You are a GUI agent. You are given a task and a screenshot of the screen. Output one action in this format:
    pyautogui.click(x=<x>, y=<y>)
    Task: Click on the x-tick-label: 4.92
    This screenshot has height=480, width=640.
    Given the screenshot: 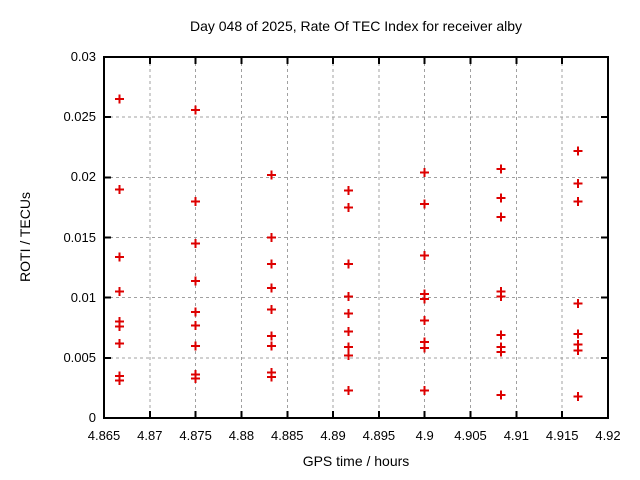 What is the action you would take?
    pyautogui.click(x=608, y=435)
    